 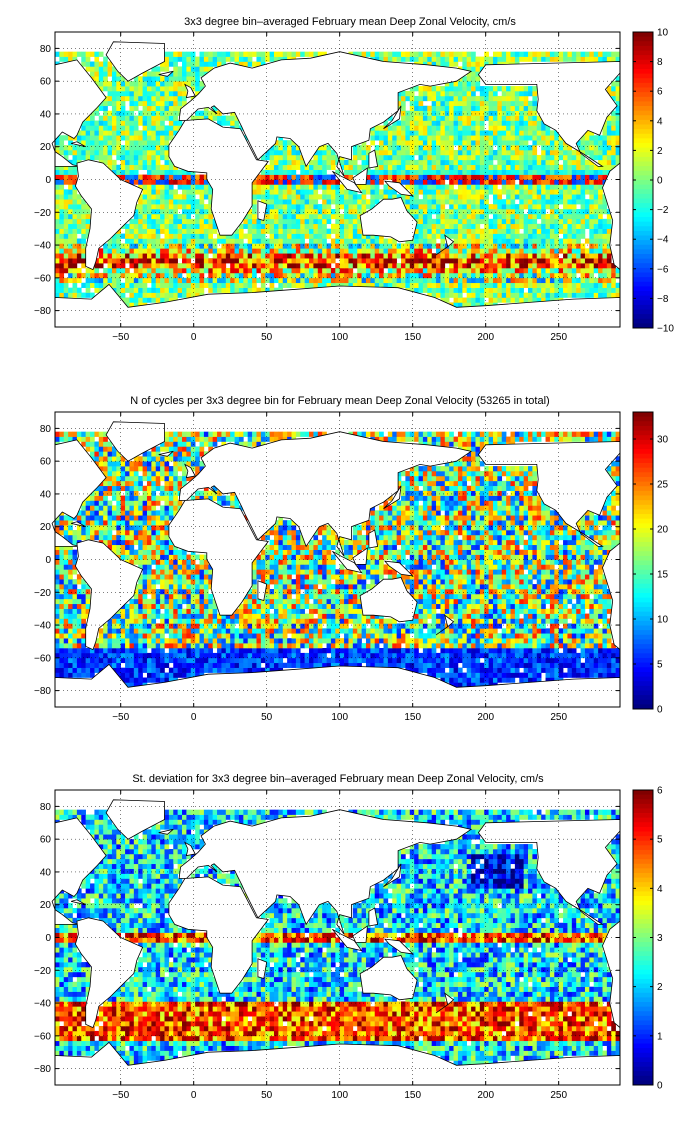 What do you see at coordinates (166, 73) in the screenshot?
I see `land-shape` at bounding box center [166, 73].